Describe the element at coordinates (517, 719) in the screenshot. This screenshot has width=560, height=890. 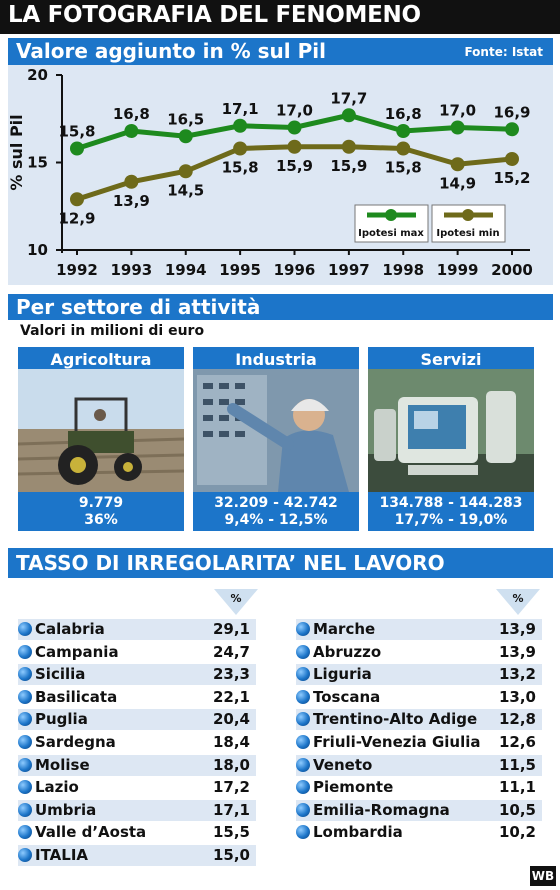
I see `region-value: 12,8` at that location.